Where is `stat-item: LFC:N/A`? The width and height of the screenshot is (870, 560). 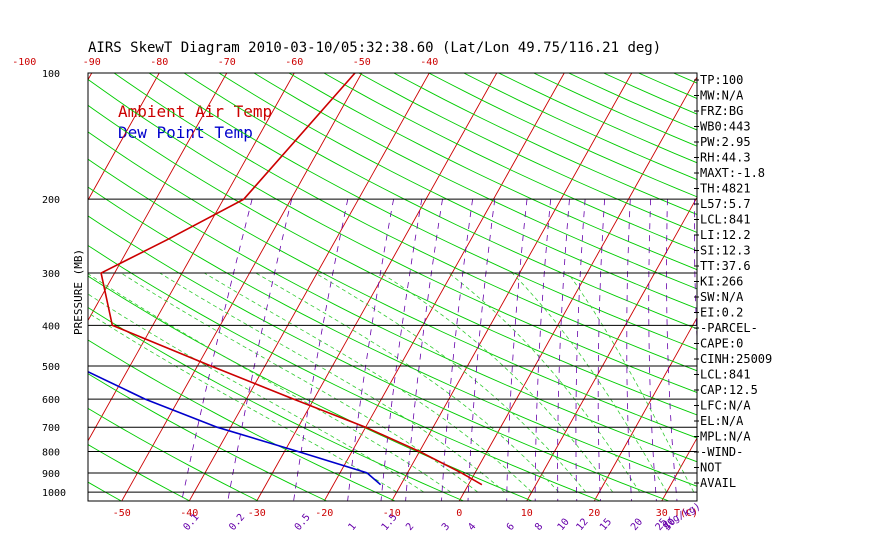
stat-item: LFC:N/A is located at coordinates (725, 406).